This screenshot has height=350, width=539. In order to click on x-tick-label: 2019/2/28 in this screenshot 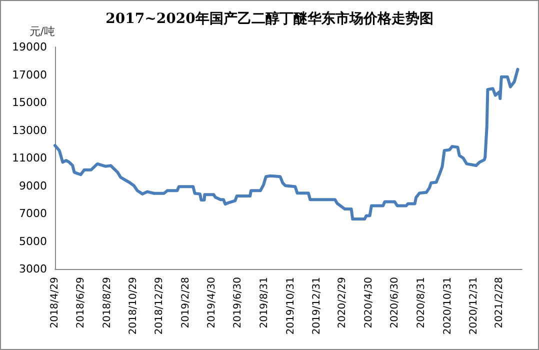, I will do `click(186, 302)`.